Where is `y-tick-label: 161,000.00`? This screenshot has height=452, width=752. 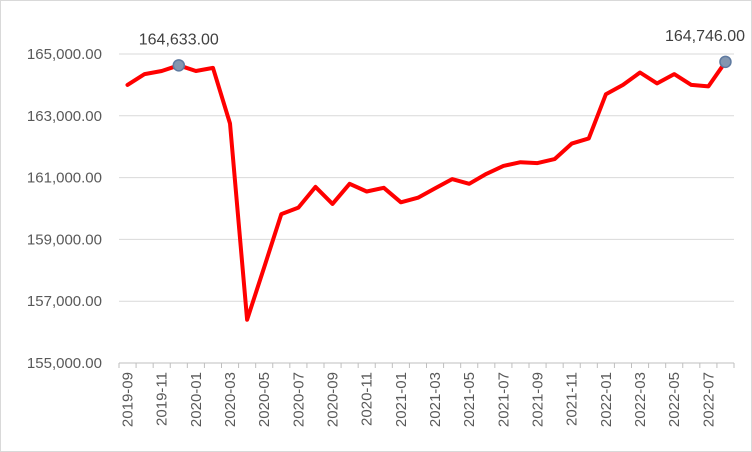 y-tick-label: 161,000.00 is located at coordinates (64, 178).